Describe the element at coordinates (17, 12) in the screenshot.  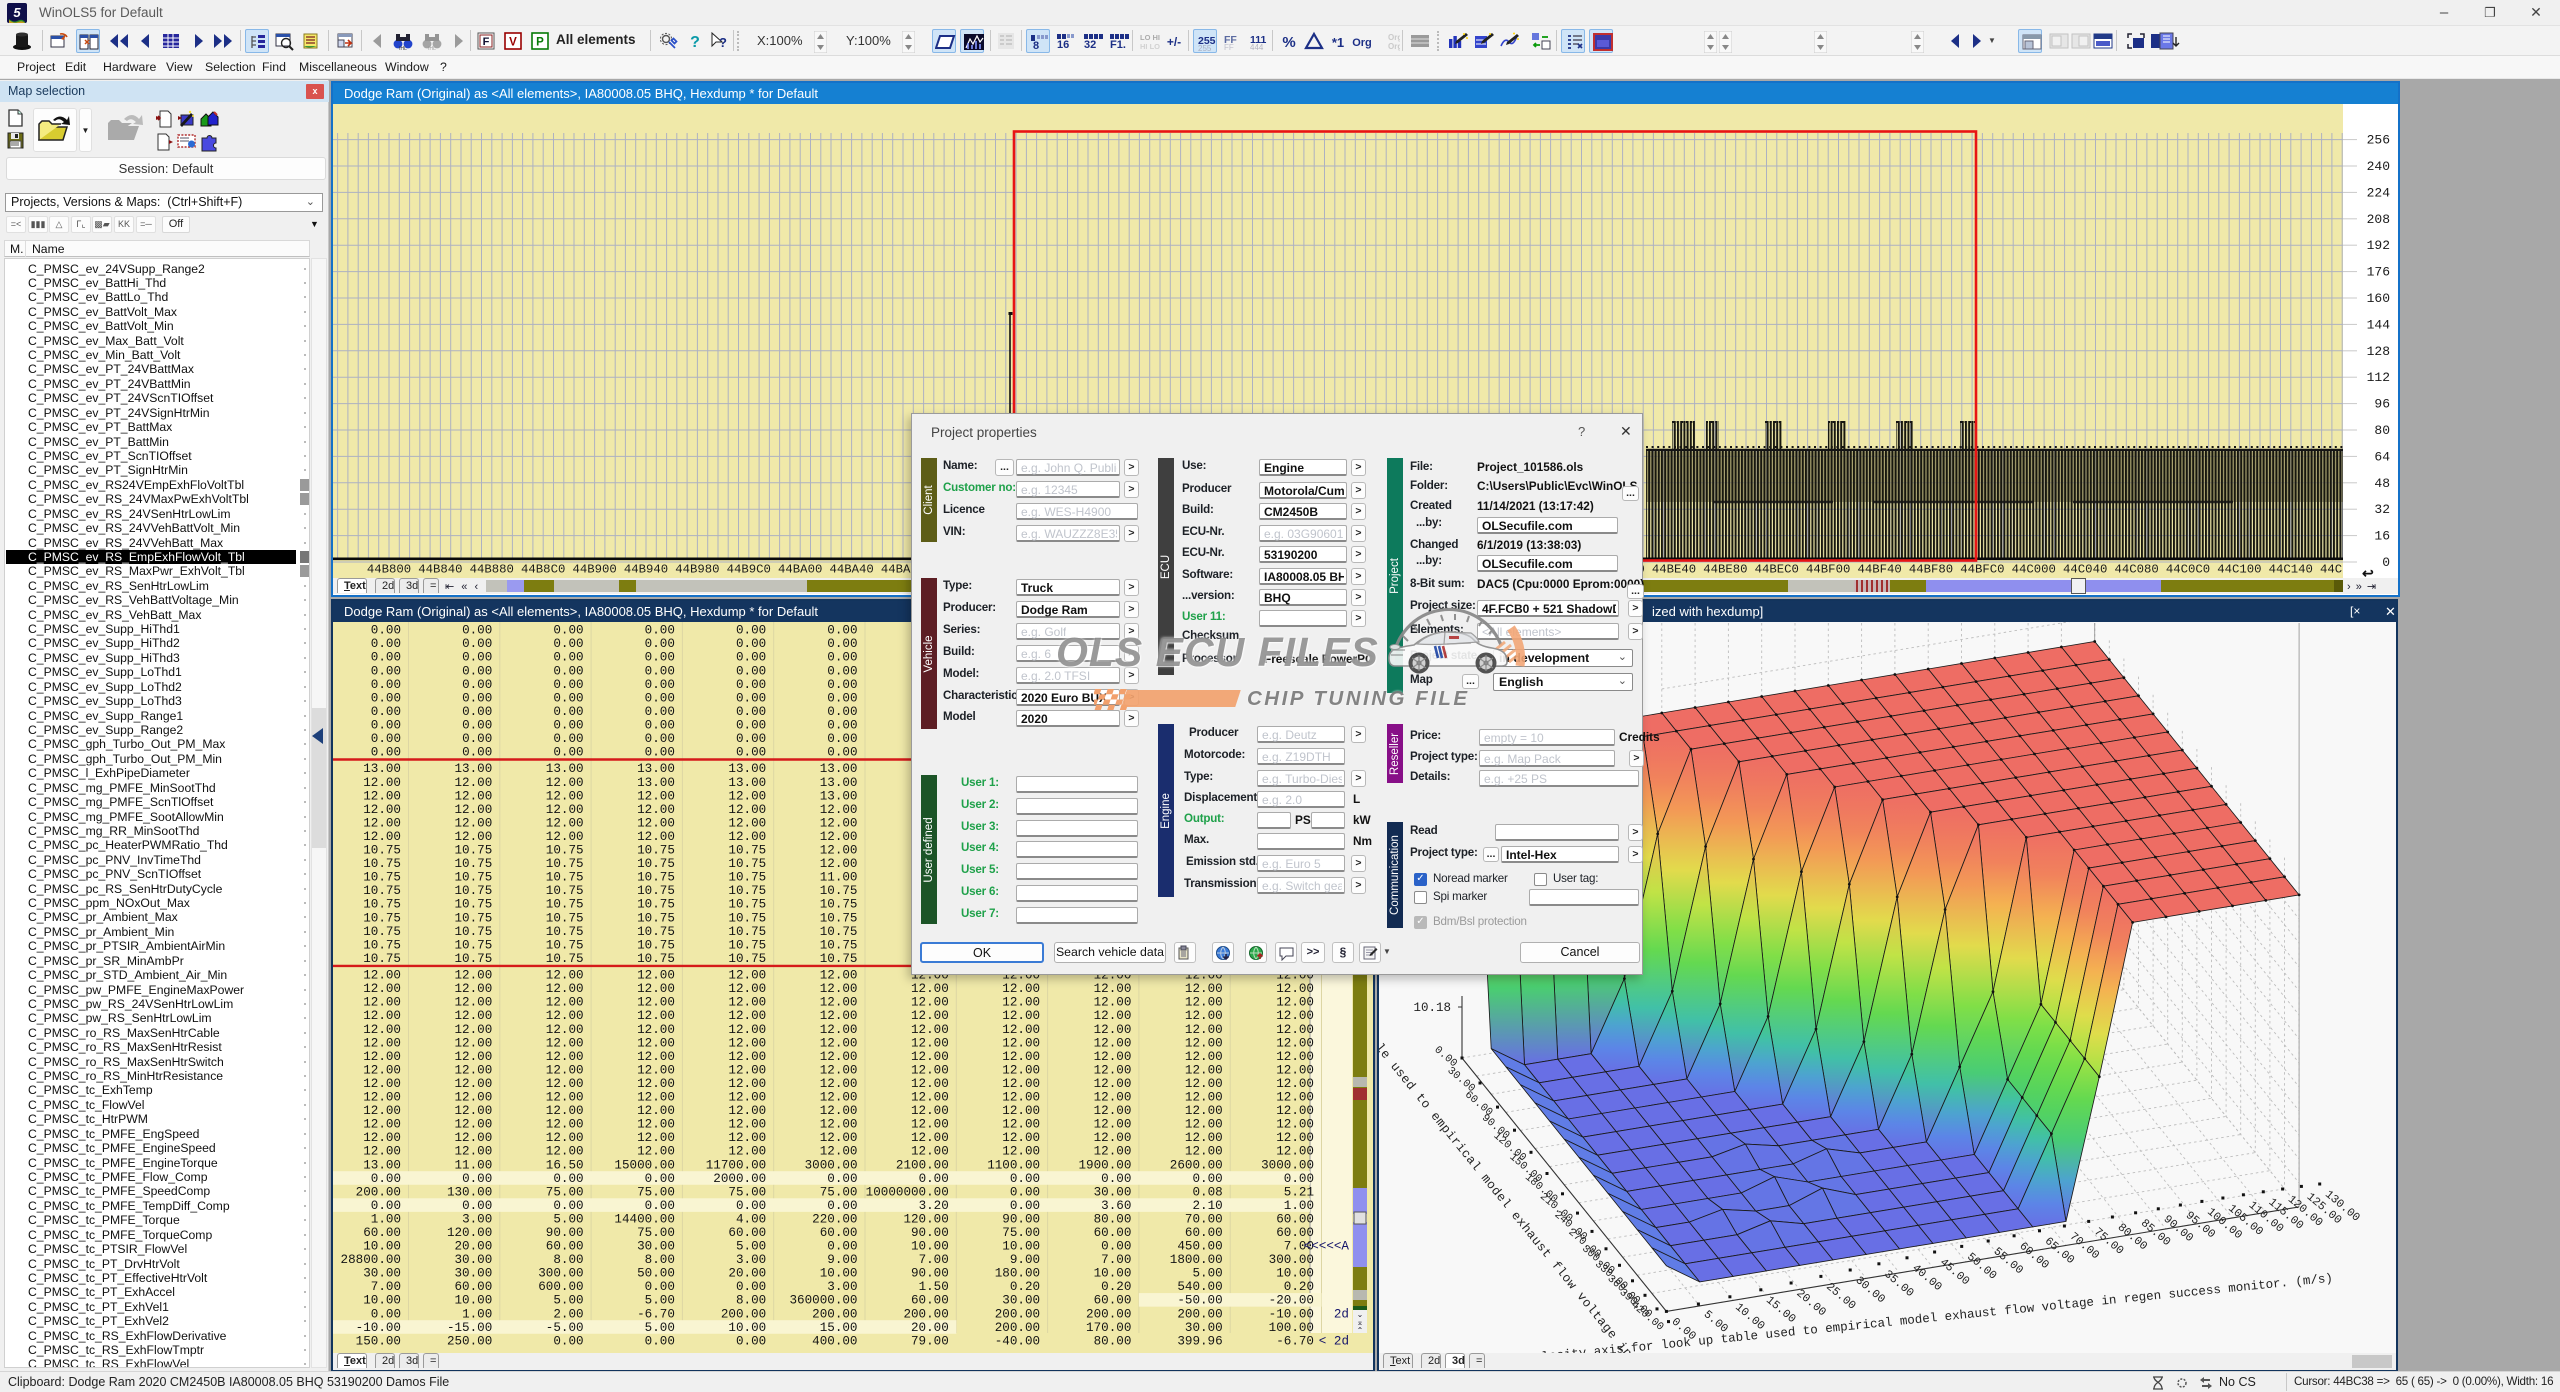
I see `svg-text: 5` at that location.